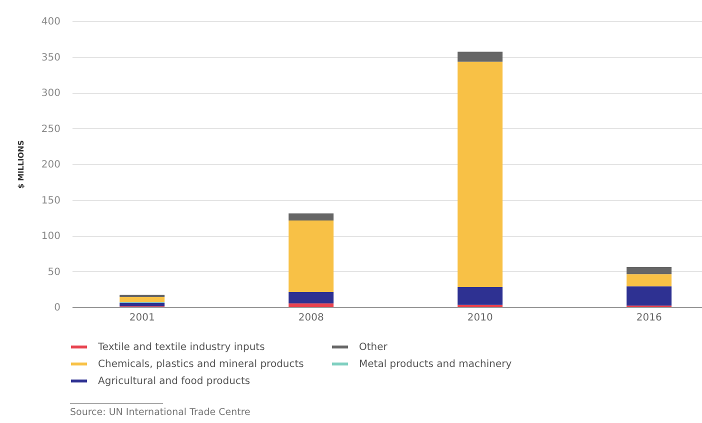 The height and width of the screenshot is (423, 702). What do you see at coordinates (480, 318) in the screenshot?
I see `x-tick-label: 2010` at bounding box center [480, 318].